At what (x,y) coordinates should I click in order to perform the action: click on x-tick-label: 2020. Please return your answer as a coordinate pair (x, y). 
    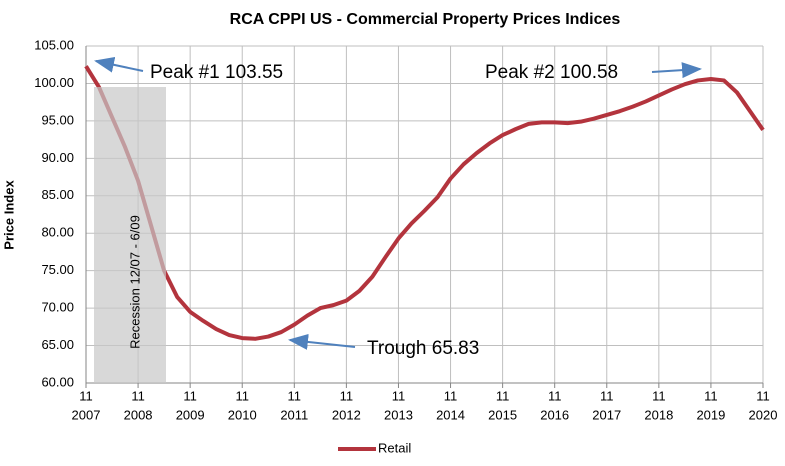
    Looking at the image, I should click on (763, 414).